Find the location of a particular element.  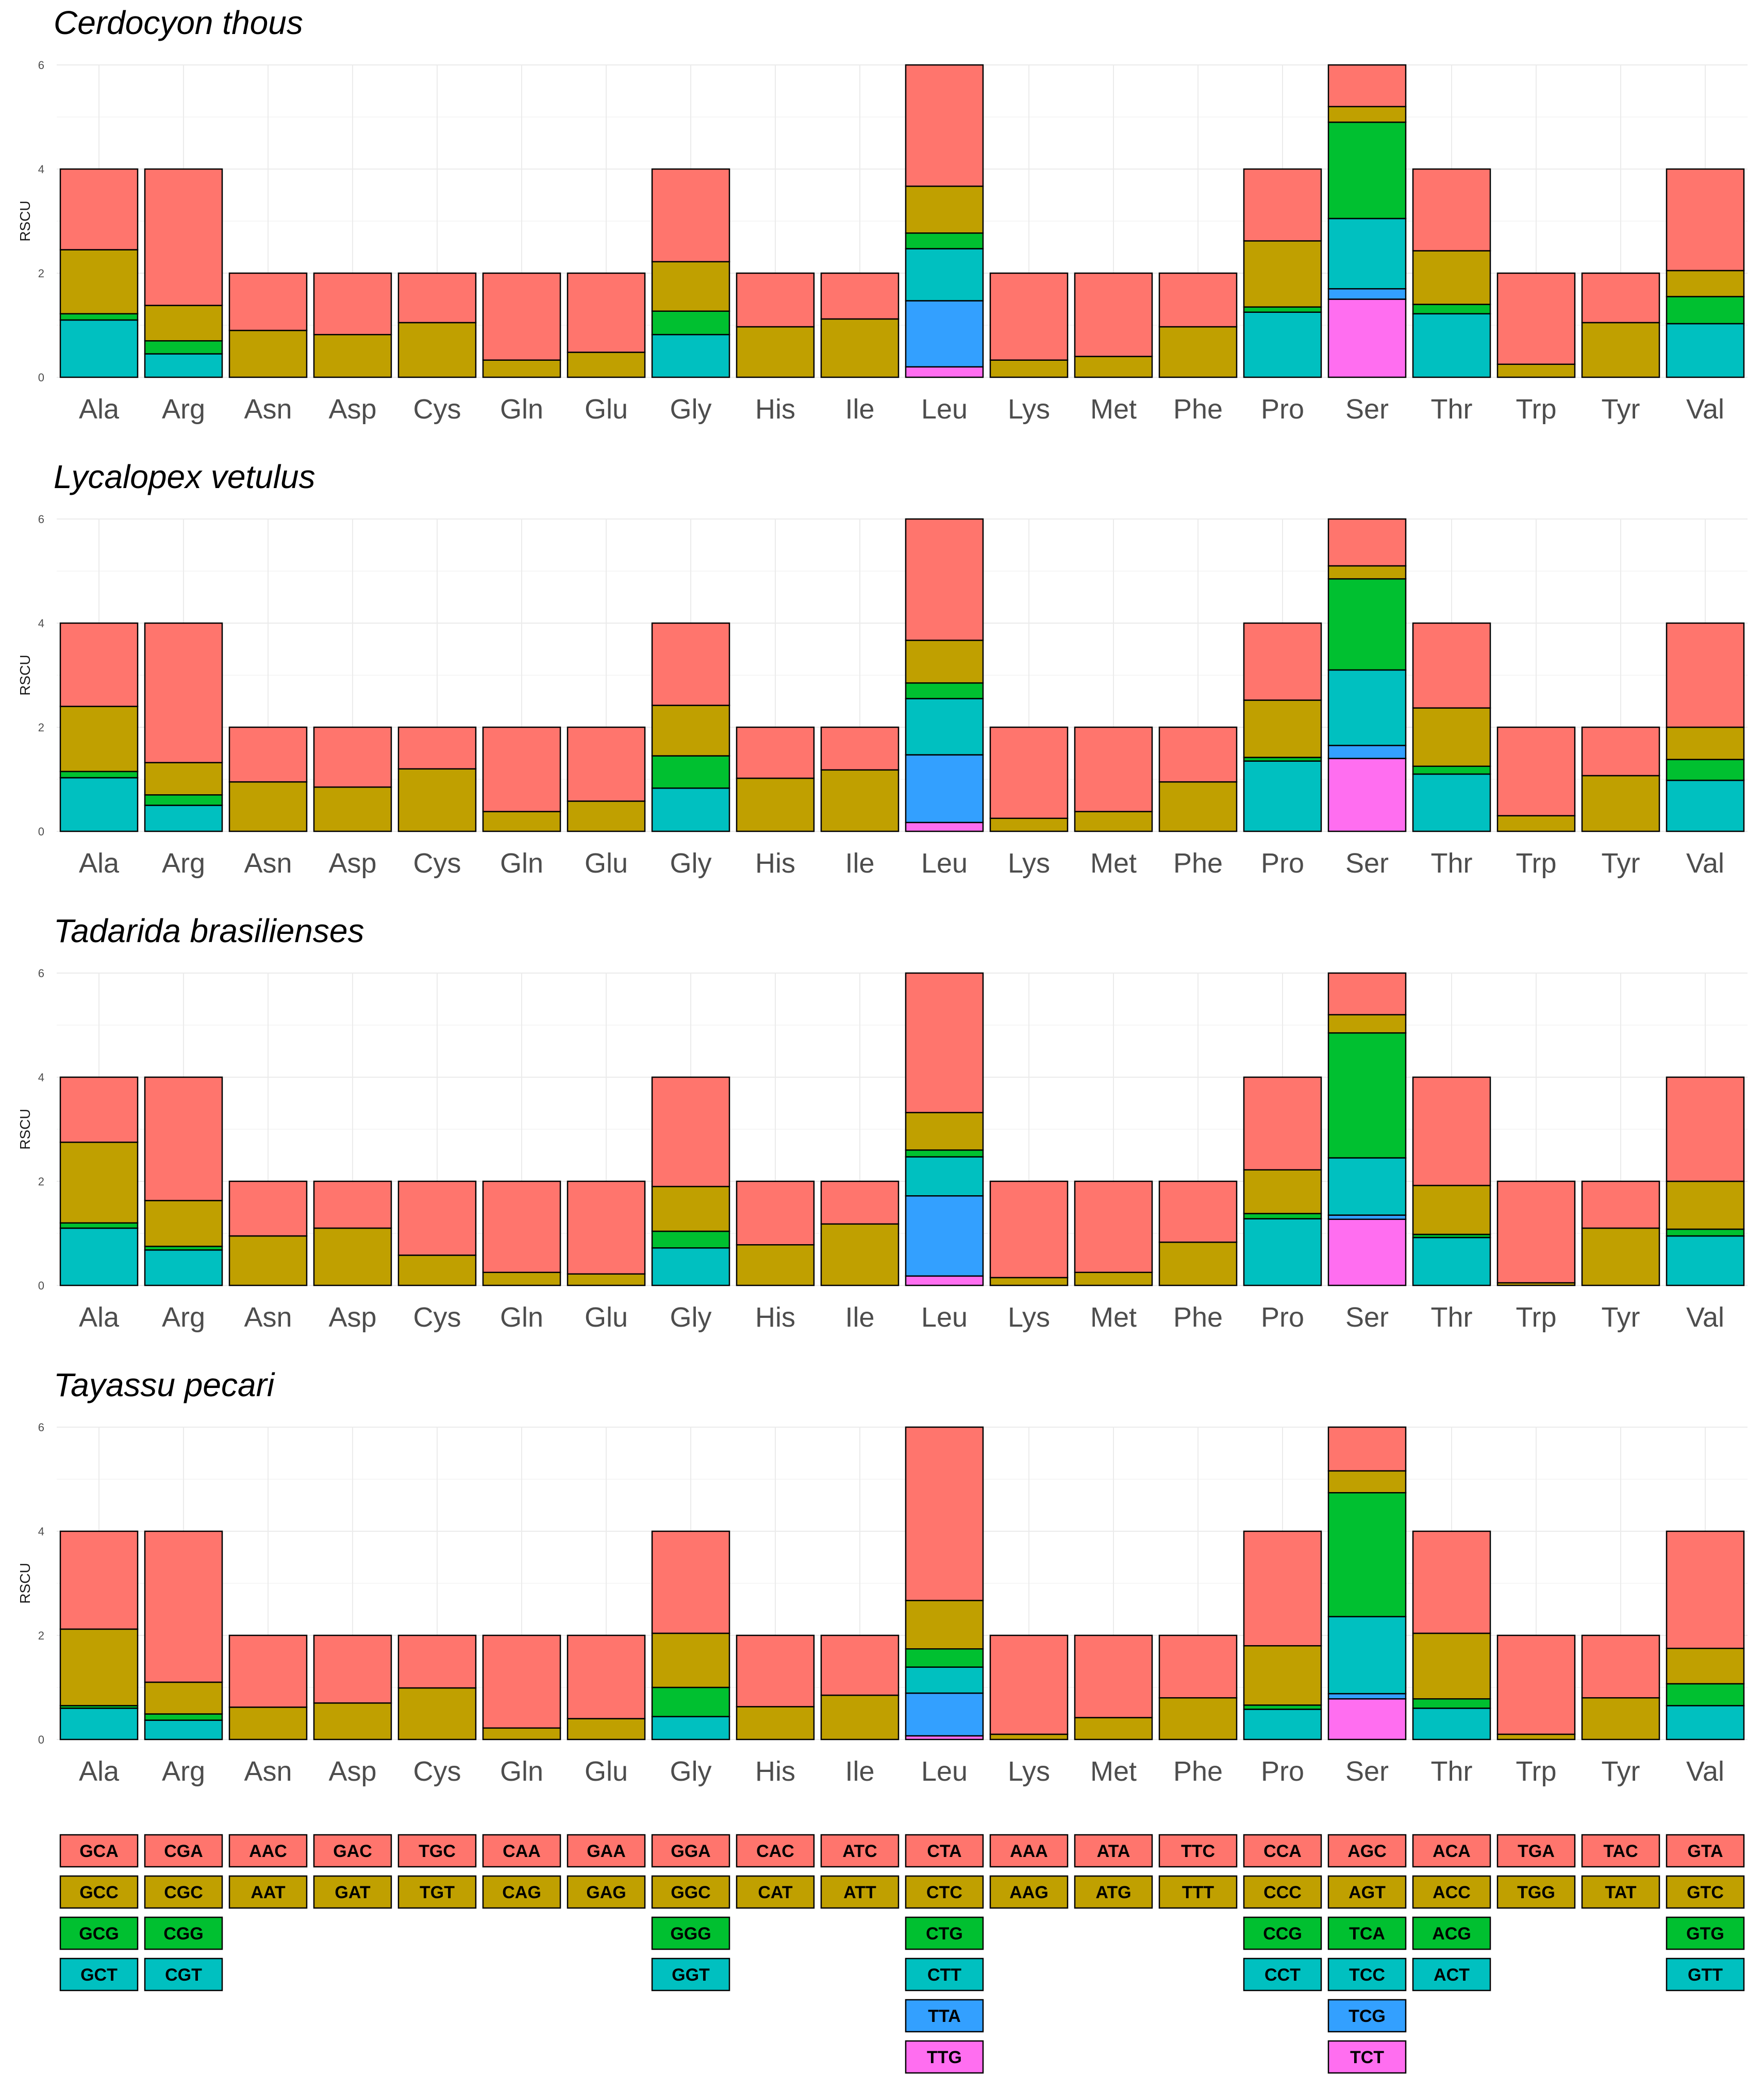

x-tick-label: Arg is located at coordinates (183, 1771).